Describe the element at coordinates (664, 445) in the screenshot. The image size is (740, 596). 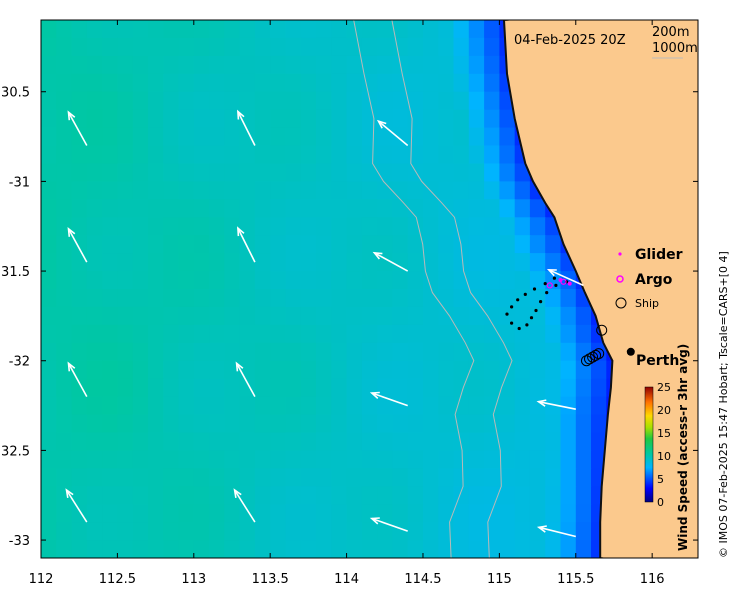
I see `colorbar-ticks: 25 20 15 10 5 0` at that location.